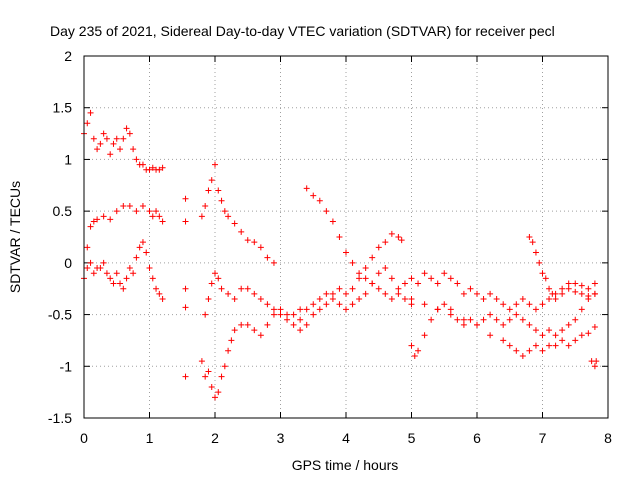 This screenshot has height=480, width=640. Describe the element at coordinates (123, 271) in the screenshot. I see `series-track-c-low` at that location.